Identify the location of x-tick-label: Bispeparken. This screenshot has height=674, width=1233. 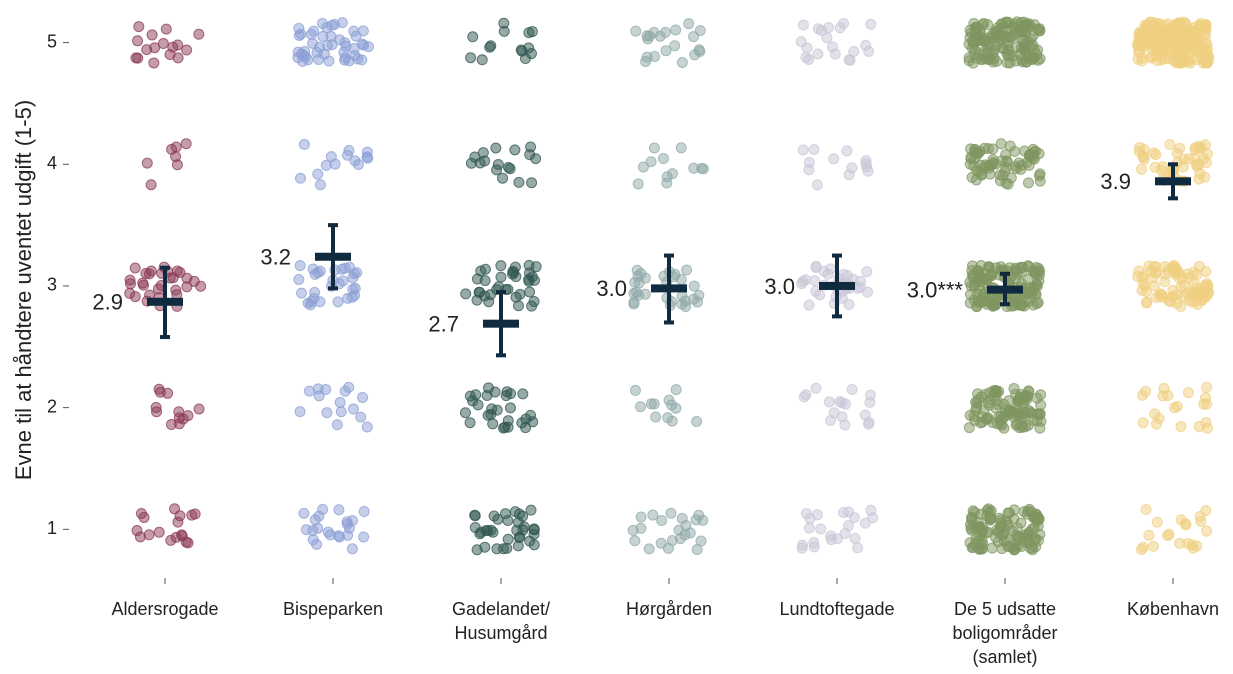
(333, 609).